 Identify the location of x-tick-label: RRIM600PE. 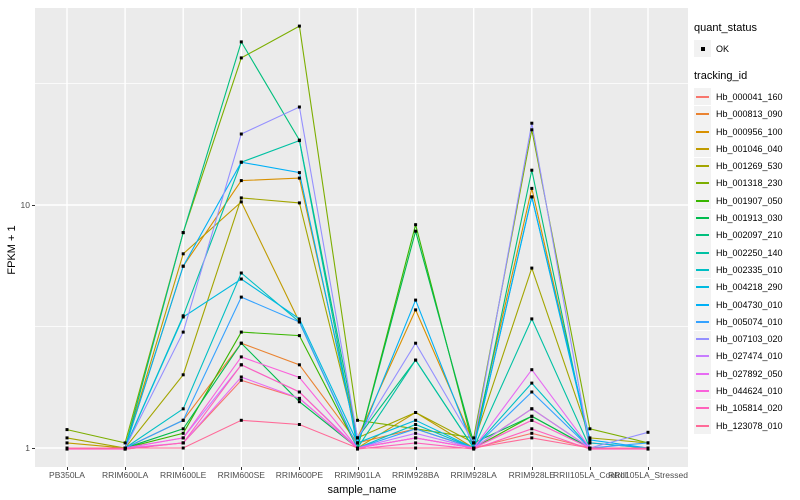
(299, 475).